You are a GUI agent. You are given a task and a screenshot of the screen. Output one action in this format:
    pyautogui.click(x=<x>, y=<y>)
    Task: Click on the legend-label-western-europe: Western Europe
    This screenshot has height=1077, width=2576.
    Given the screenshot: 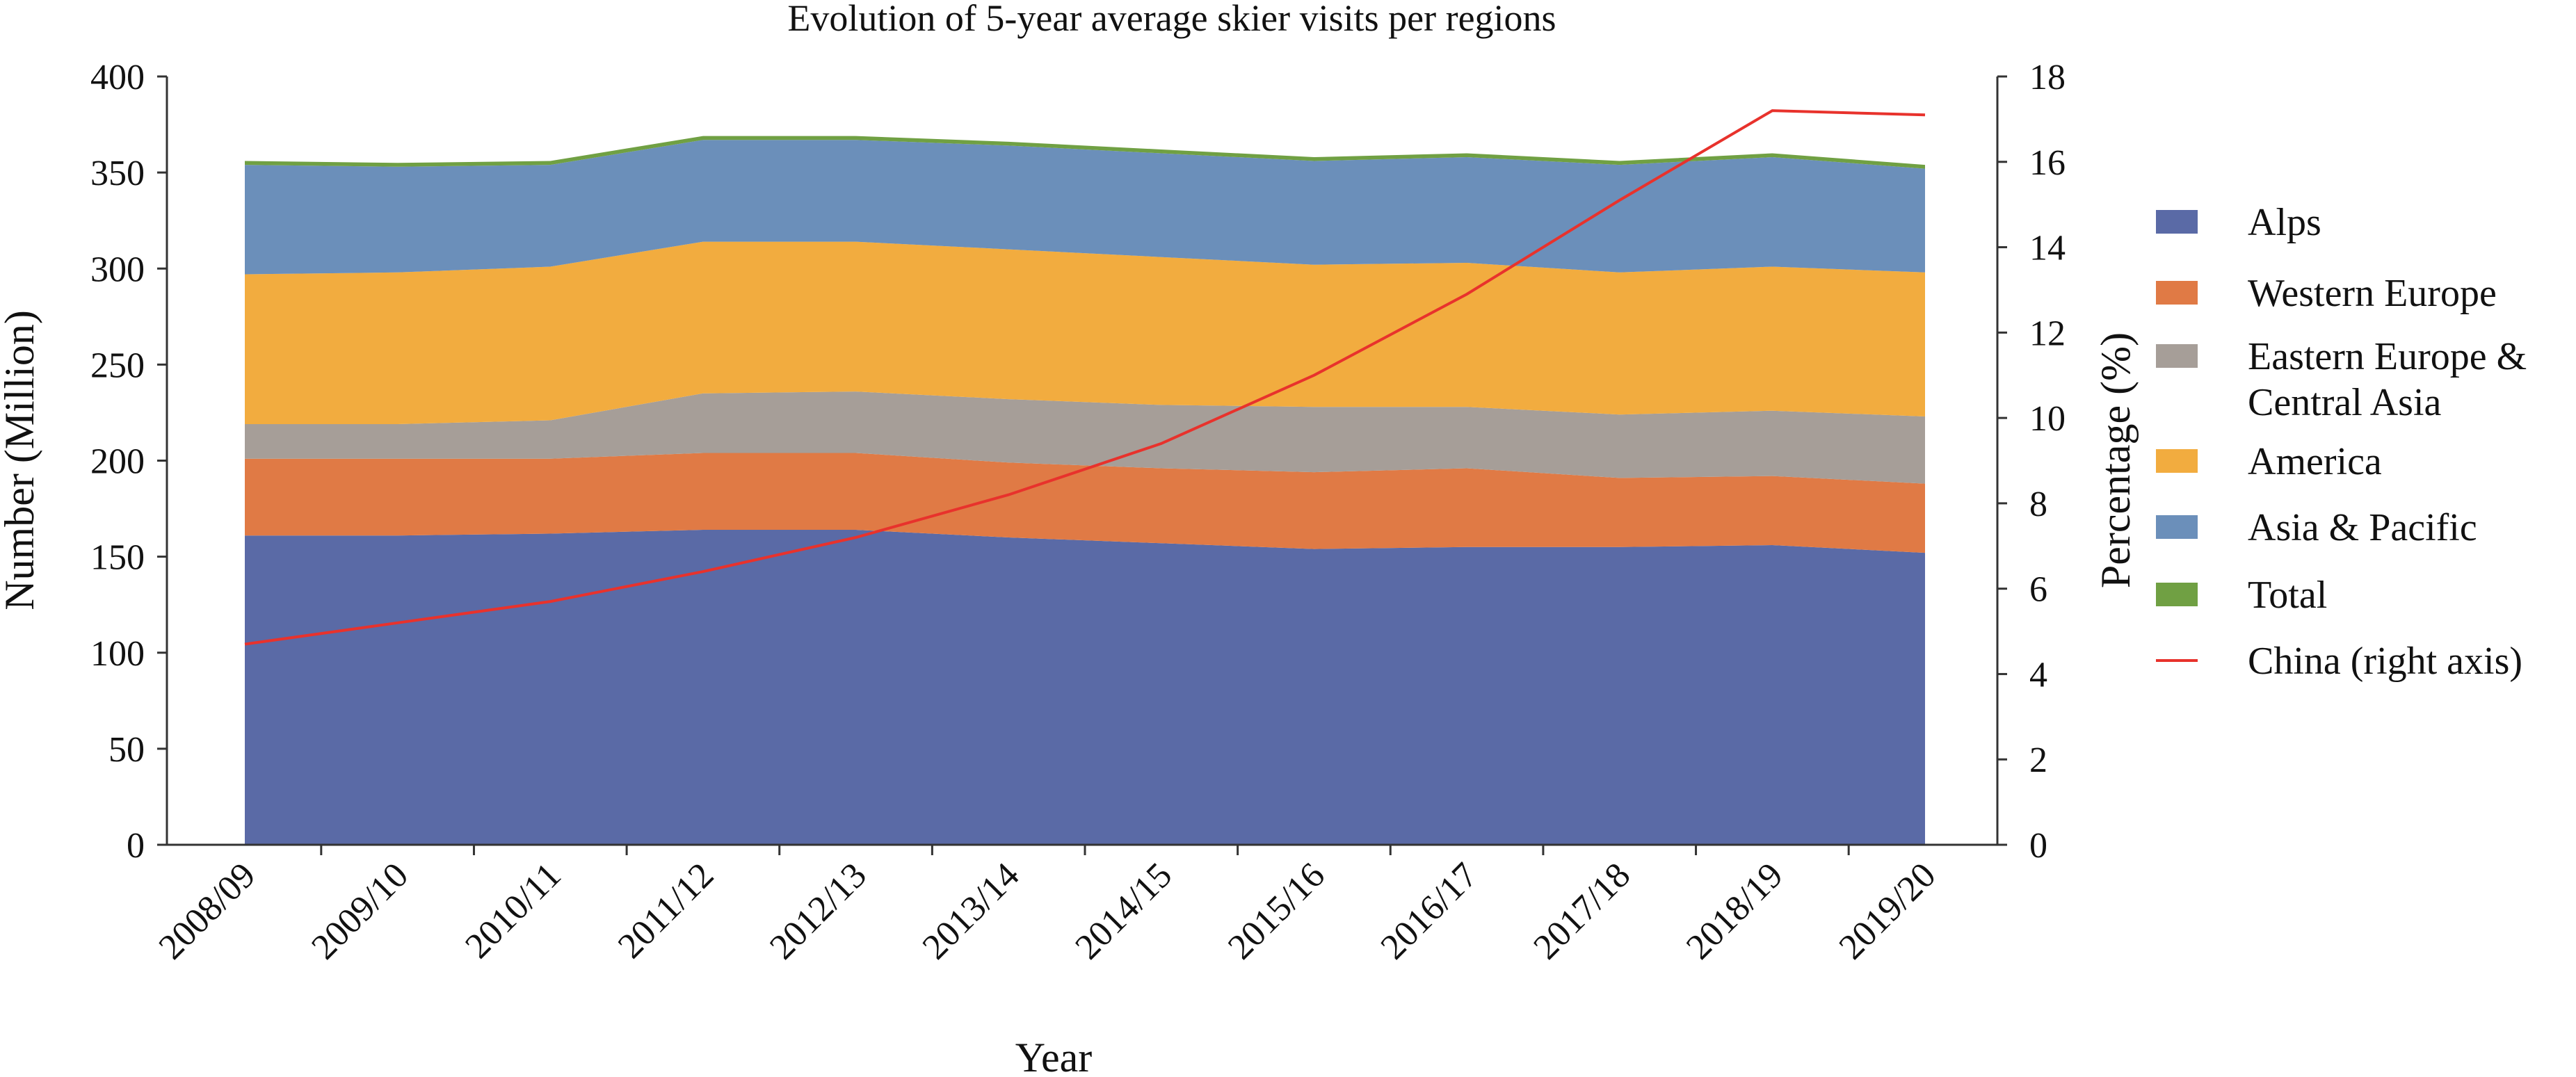 What is the action you would take?
    pyautogui.click(x=2372, y=293)
    